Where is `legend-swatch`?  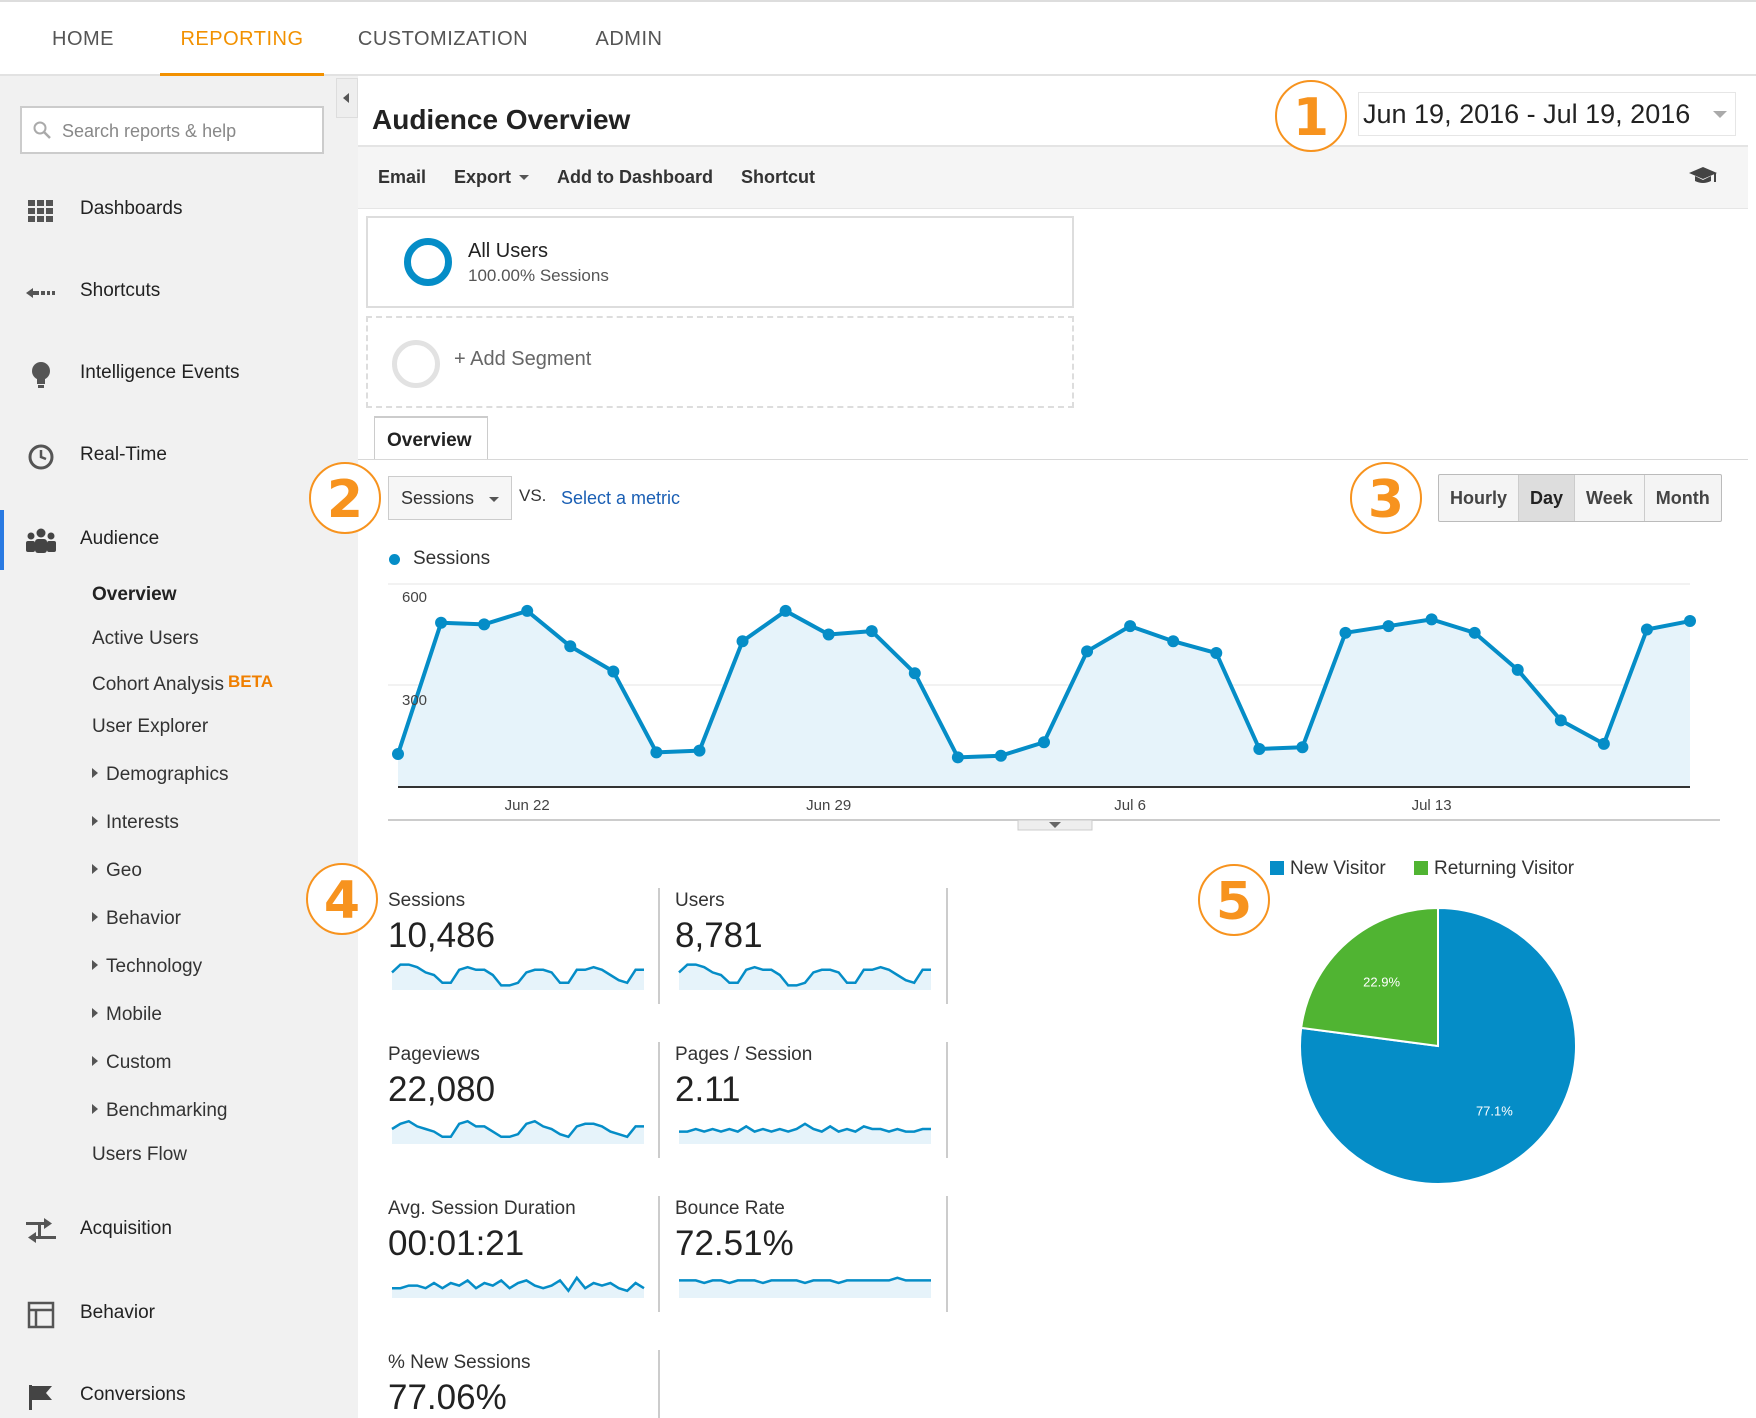 legend-swatch is located at coordinates (394, 559).